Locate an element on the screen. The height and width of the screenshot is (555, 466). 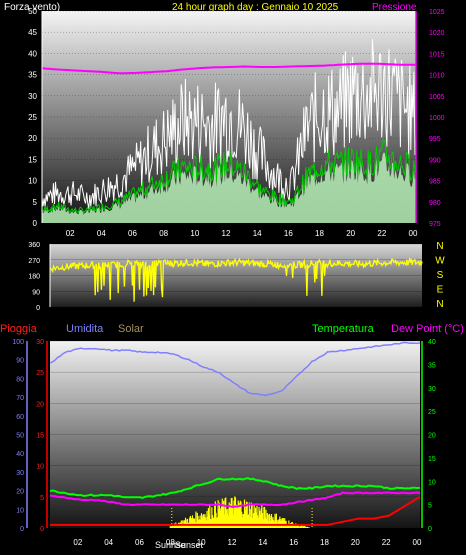
solar-legend: Solar is located at coordinates (131, 329).